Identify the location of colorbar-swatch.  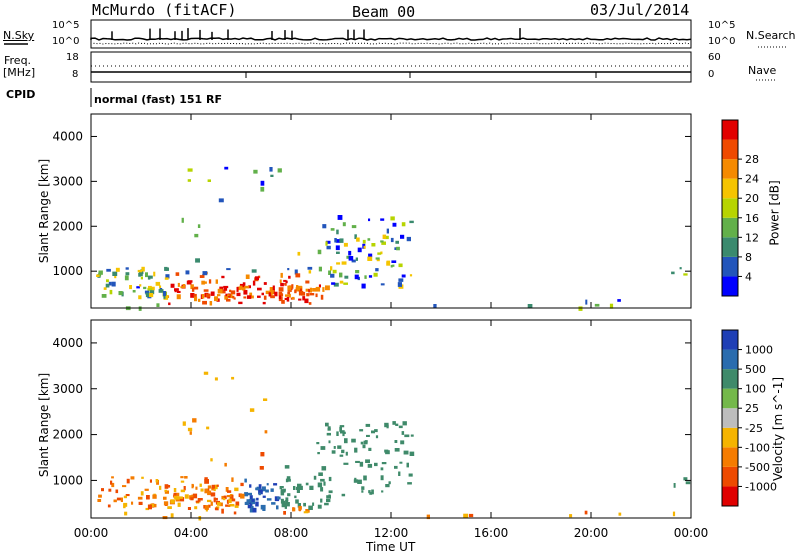
(730, 496).